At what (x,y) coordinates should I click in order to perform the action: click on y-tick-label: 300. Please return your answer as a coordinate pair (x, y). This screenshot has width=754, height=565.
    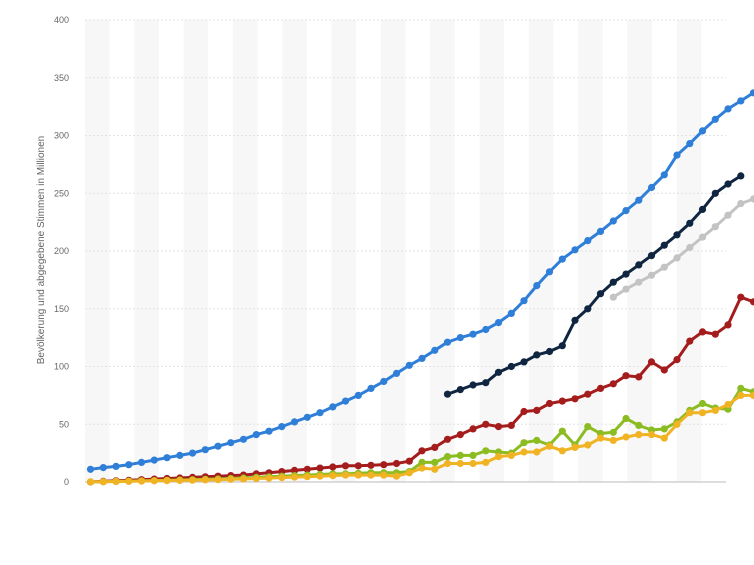
    Looking at the image, I should click on (61, 136).